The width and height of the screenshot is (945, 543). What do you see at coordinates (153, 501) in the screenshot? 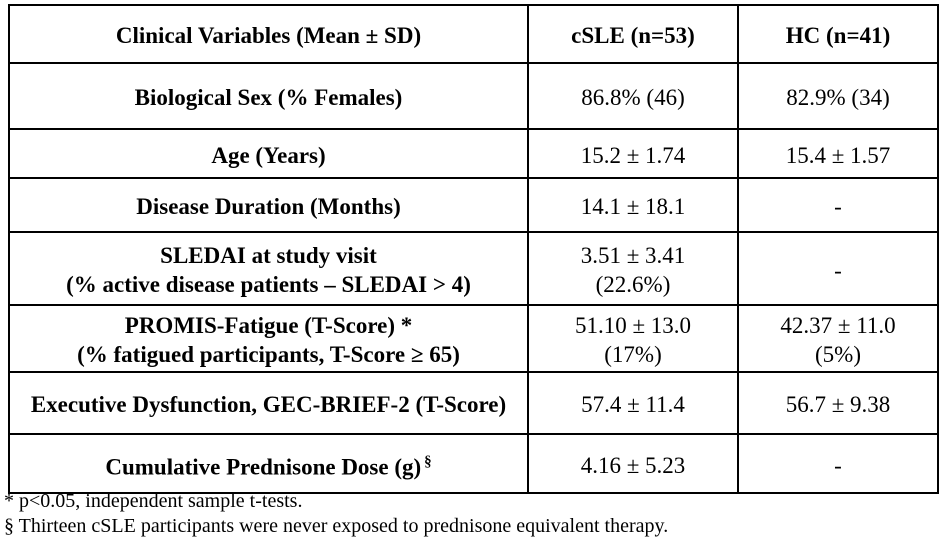
I see `footnote-asterisk: * p<0.05, independent sample t-tests.` at bounding box center [153, 501].